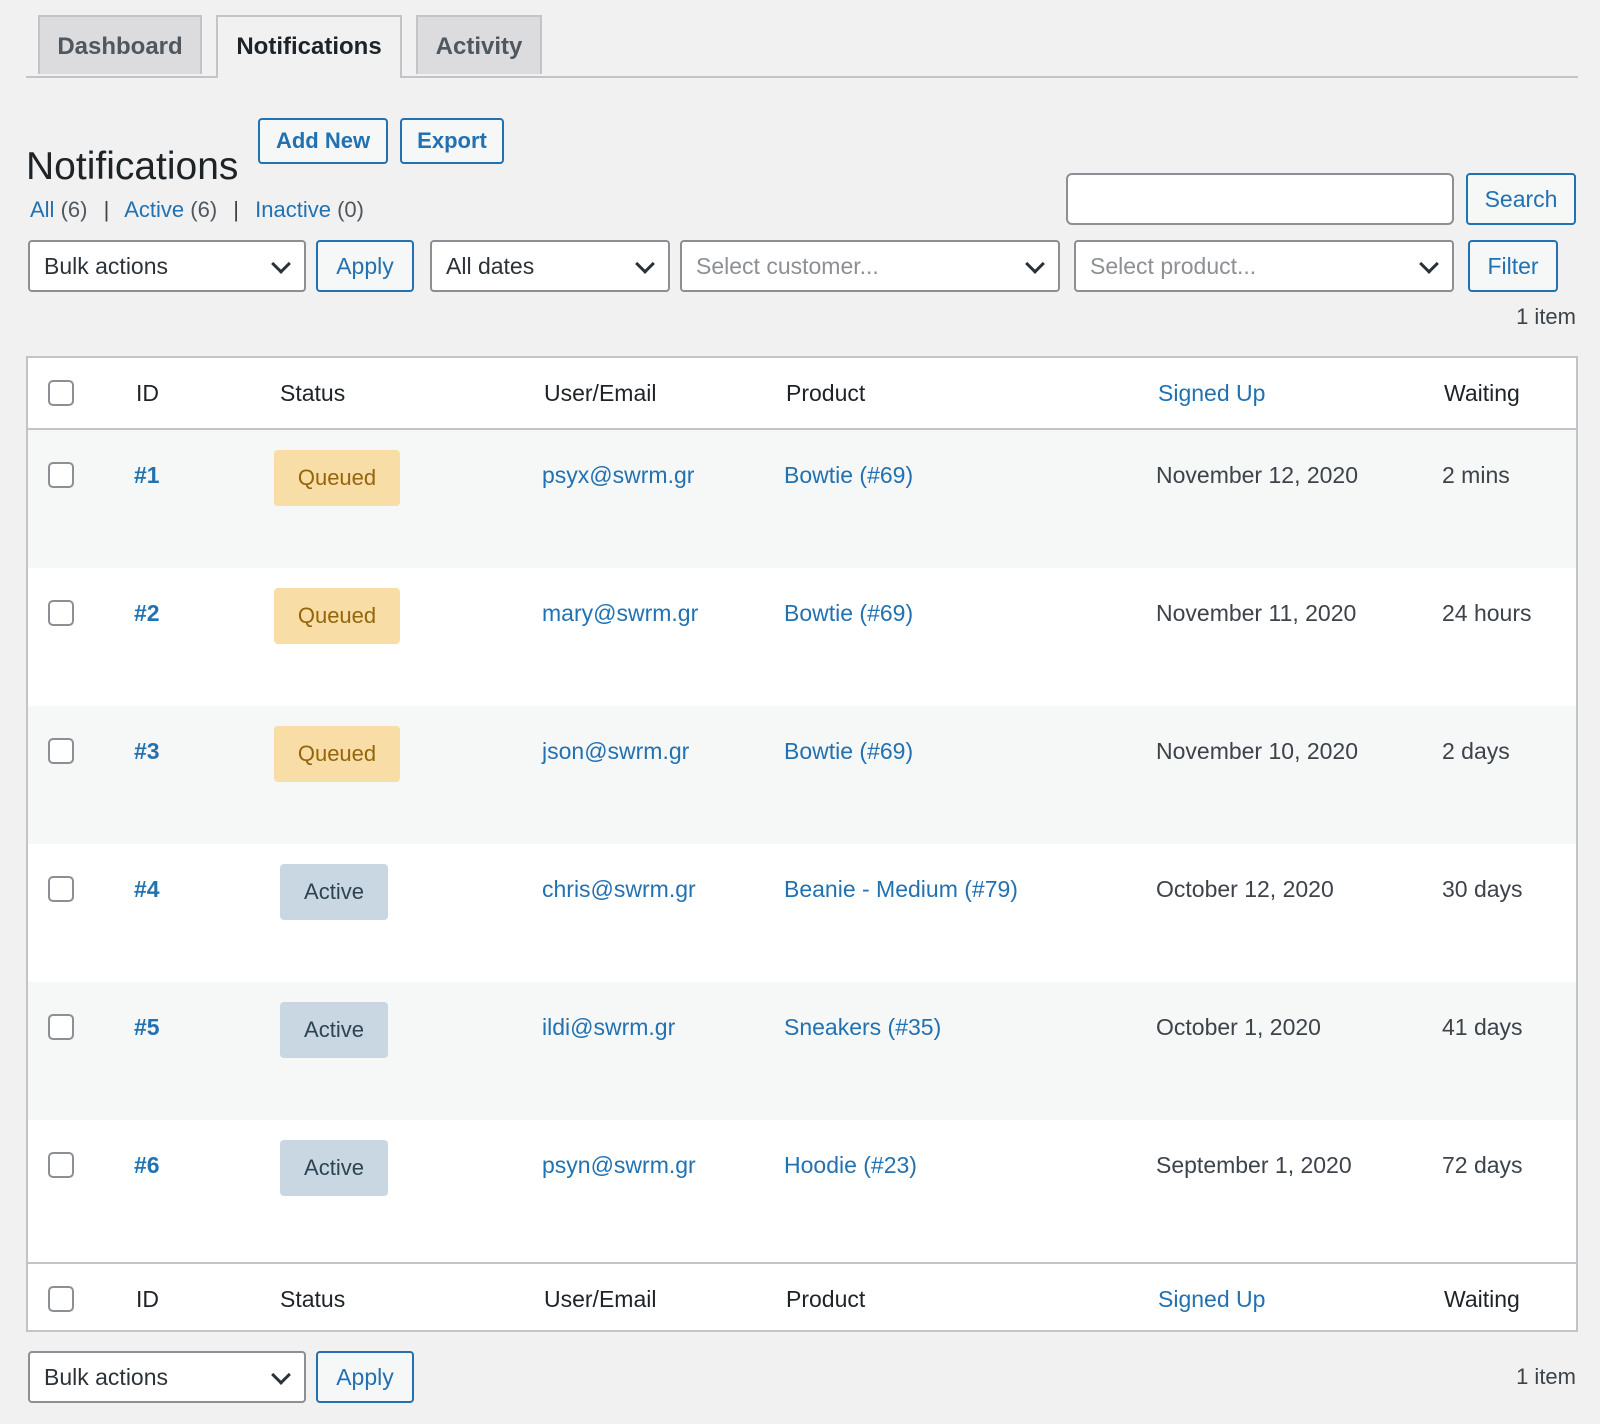 The width and height of the screenshot is (1600, 1424). What do you see at coordinates (147, 613) in the screenshot?
I see `notification-id-link: #2` at bounding box center [147, 613].